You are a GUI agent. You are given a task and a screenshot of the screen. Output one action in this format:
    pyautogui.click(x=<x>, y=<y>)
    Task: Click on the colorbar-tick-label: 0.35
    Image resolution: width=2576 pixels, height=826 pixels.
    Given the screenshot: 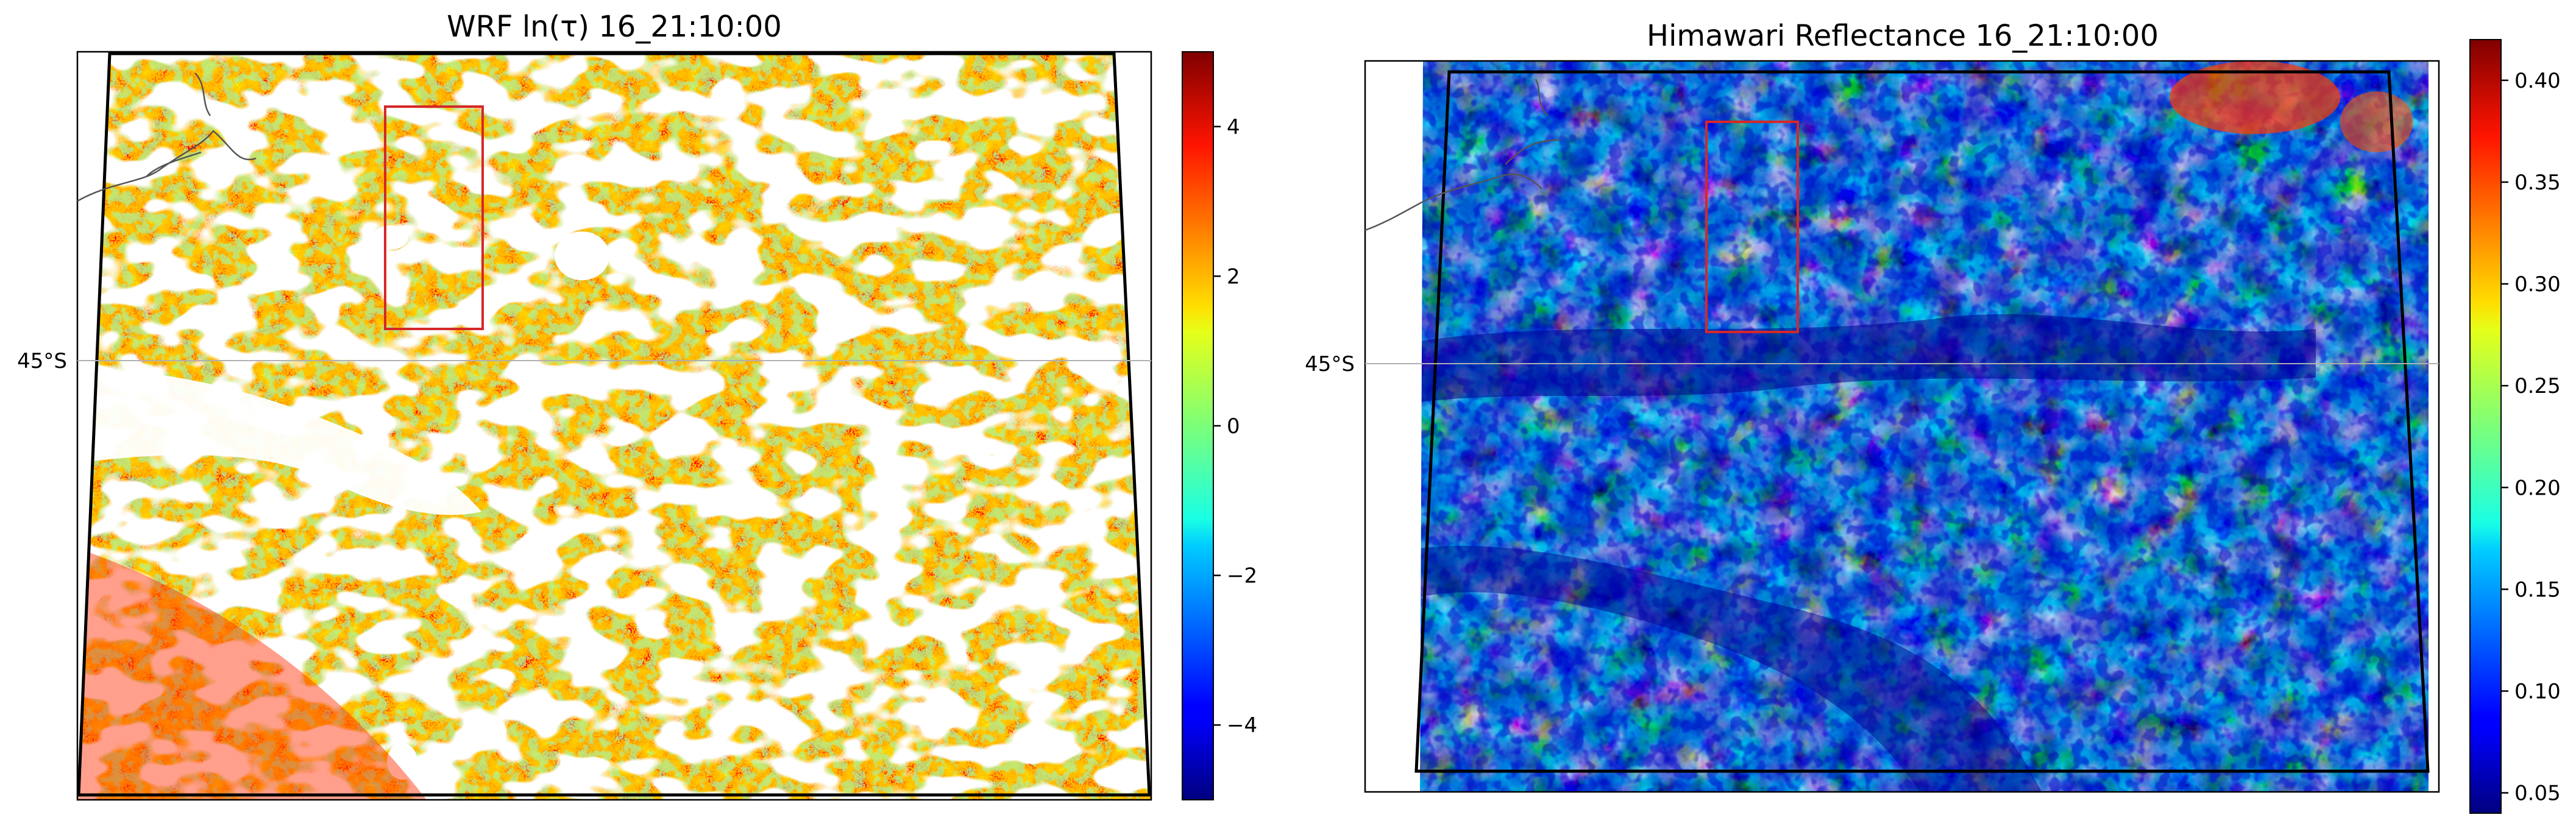 What is the action you would take?
    pyautogui.click(x=2538, y=183)
    